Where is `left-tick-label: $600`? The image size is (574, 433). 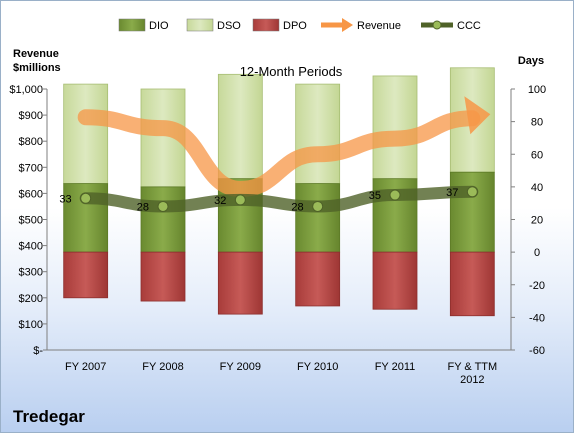
left-tick-label: $600 is located at coordinates (31, 194).